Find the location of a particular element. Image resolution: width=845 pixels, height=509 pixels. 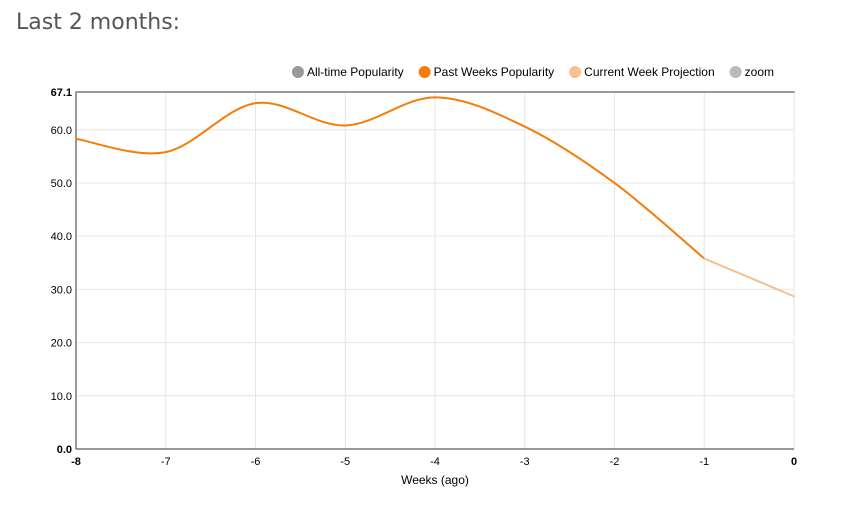

y-tick-label: 30.0 is located at coordinates (61, 290).